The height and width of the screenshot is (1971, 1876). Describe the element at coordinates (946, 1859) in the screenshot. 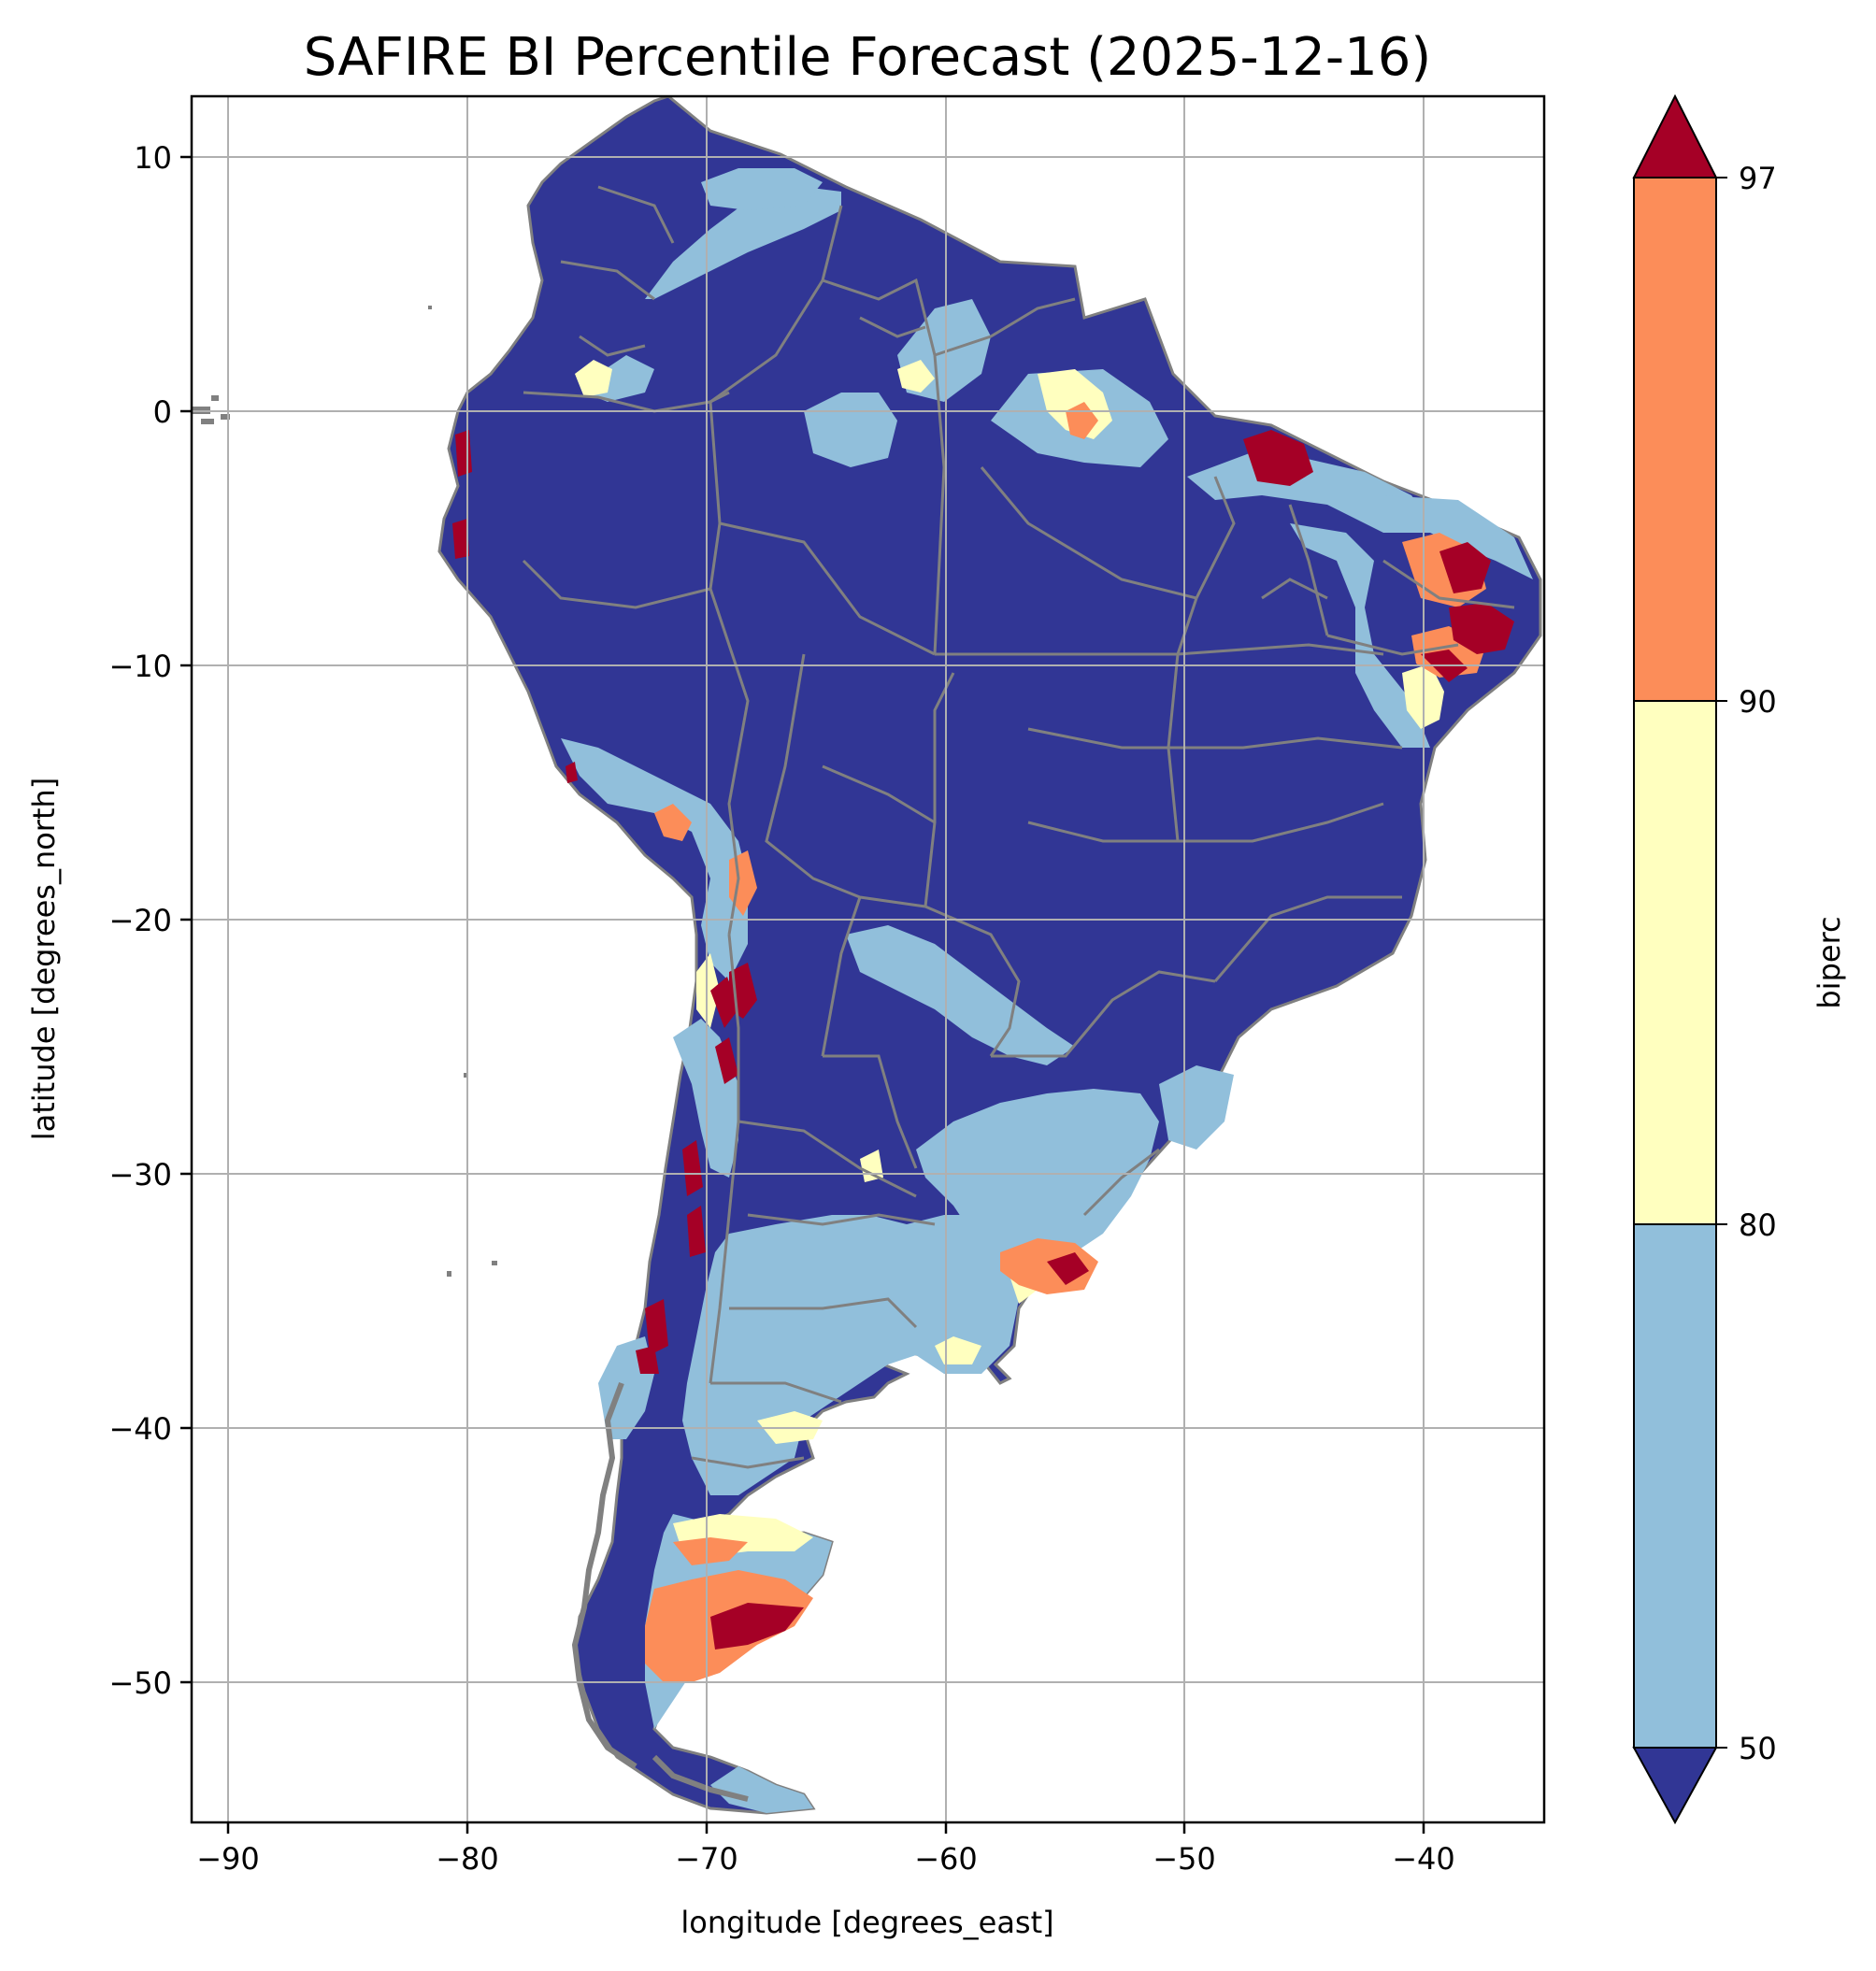

I see `x-tick-label: −60` at that location.